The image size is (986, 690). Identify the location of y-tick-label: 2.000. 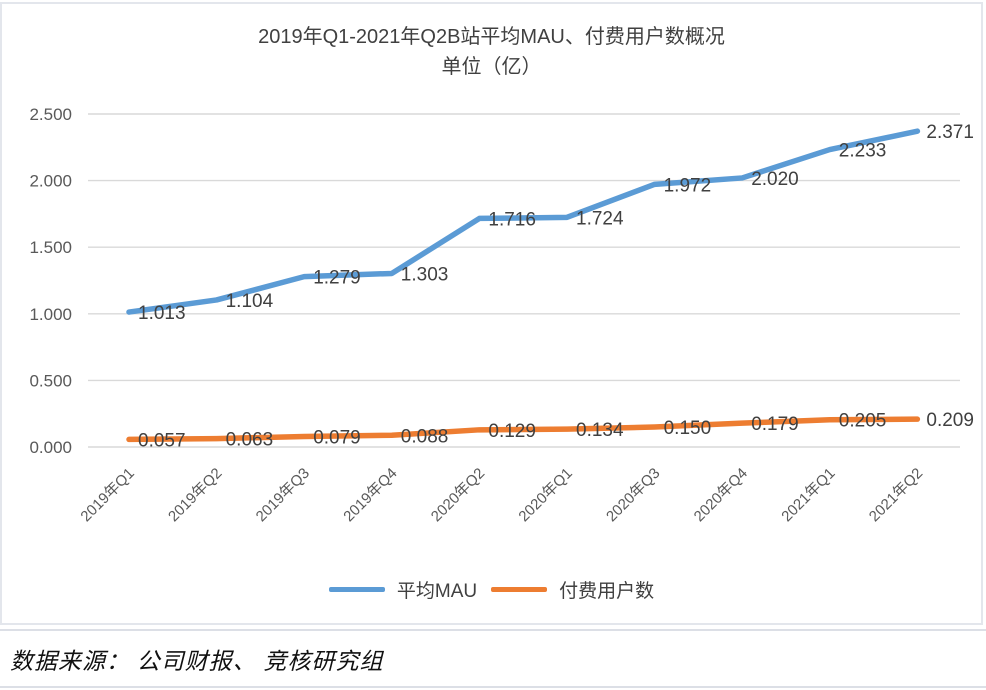
(50, 181).